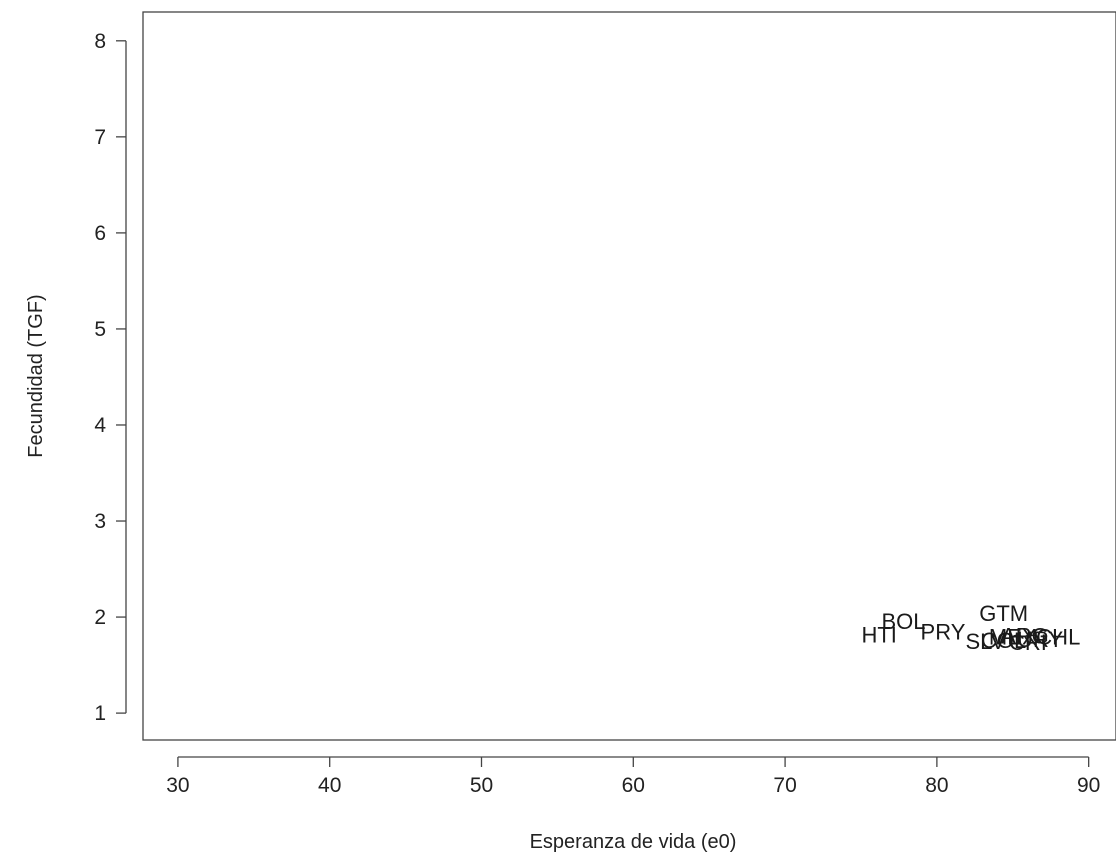 Image resolution: width=1116 pixels, height=859 pixels. Describe the element at coordinates (100, 521) in the screenshot. I see `y-tick-label: 3` at that location.